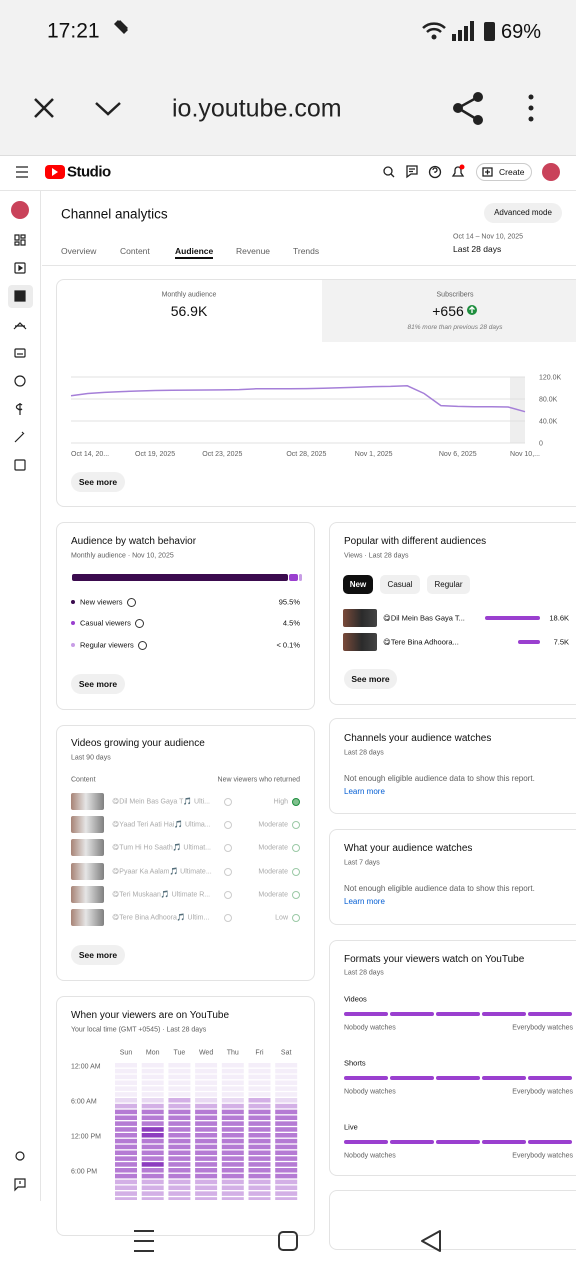 The width and height of the screenshot is (576, 1280). What do you see at coordinates (376, 556) in the screenshot?
I see `card-subtitle: Views · Last 28 days` at bounding box center [376, 556].